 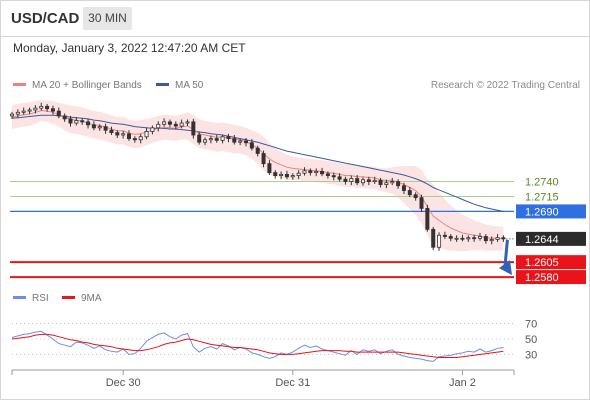 I want to click on legend-ma50: MA 50, so click(x=179, y=85).